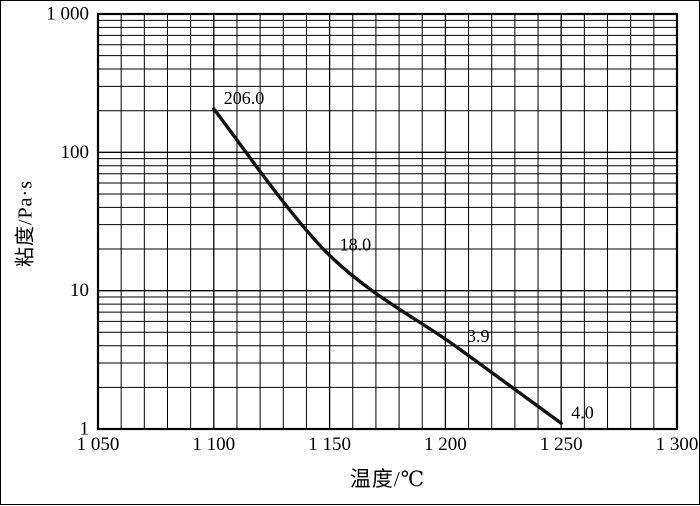  What do you see at coordinates (582, 412) in the screenshot?
I see `point-label: 4.0` at bounding box center [582, 412].